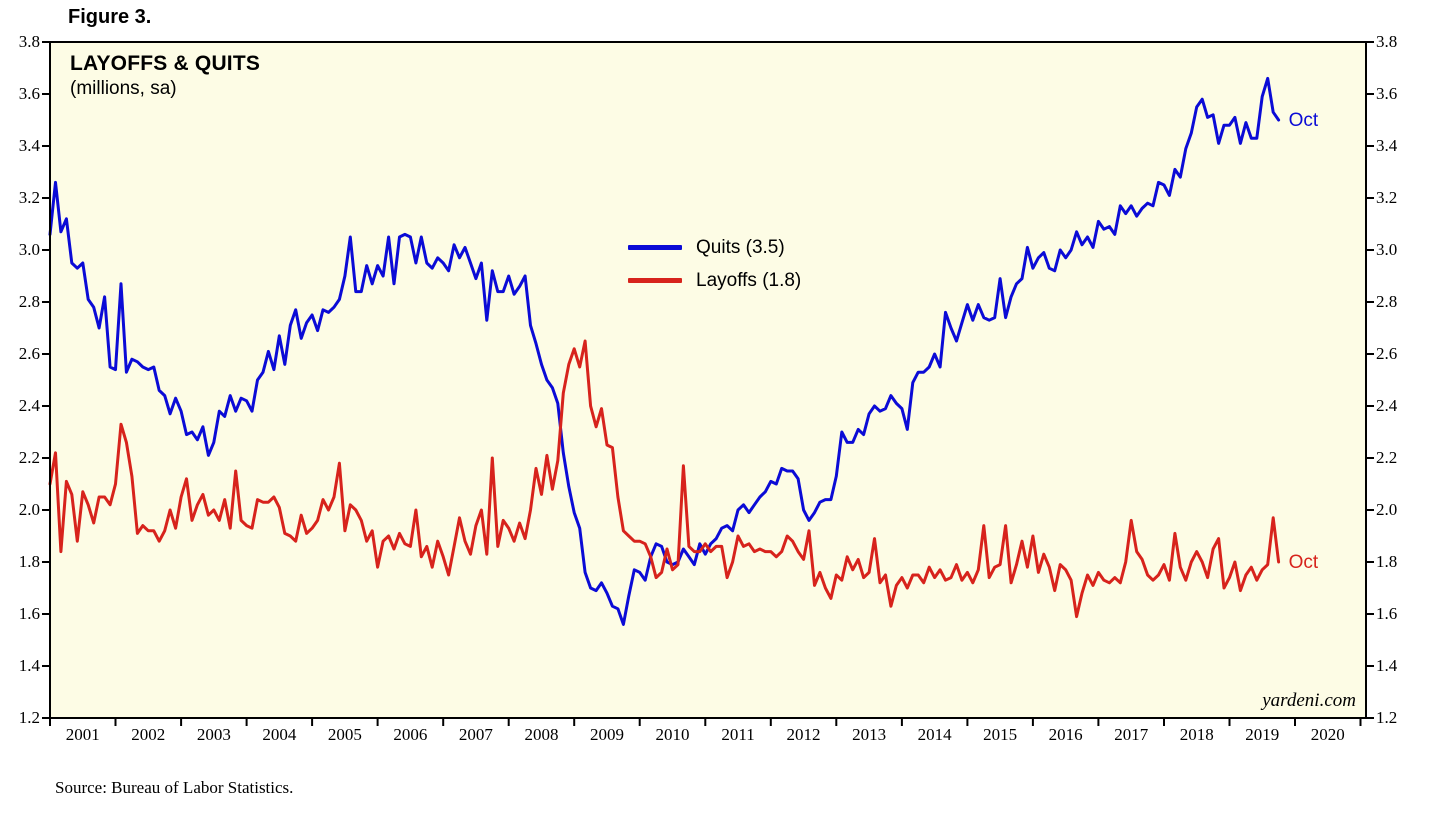 The image size is (1450, 824). Describe the element at coordinates (1387, 249) in the screenshot. I see `y-axis-label-right: 3.0` at that location.